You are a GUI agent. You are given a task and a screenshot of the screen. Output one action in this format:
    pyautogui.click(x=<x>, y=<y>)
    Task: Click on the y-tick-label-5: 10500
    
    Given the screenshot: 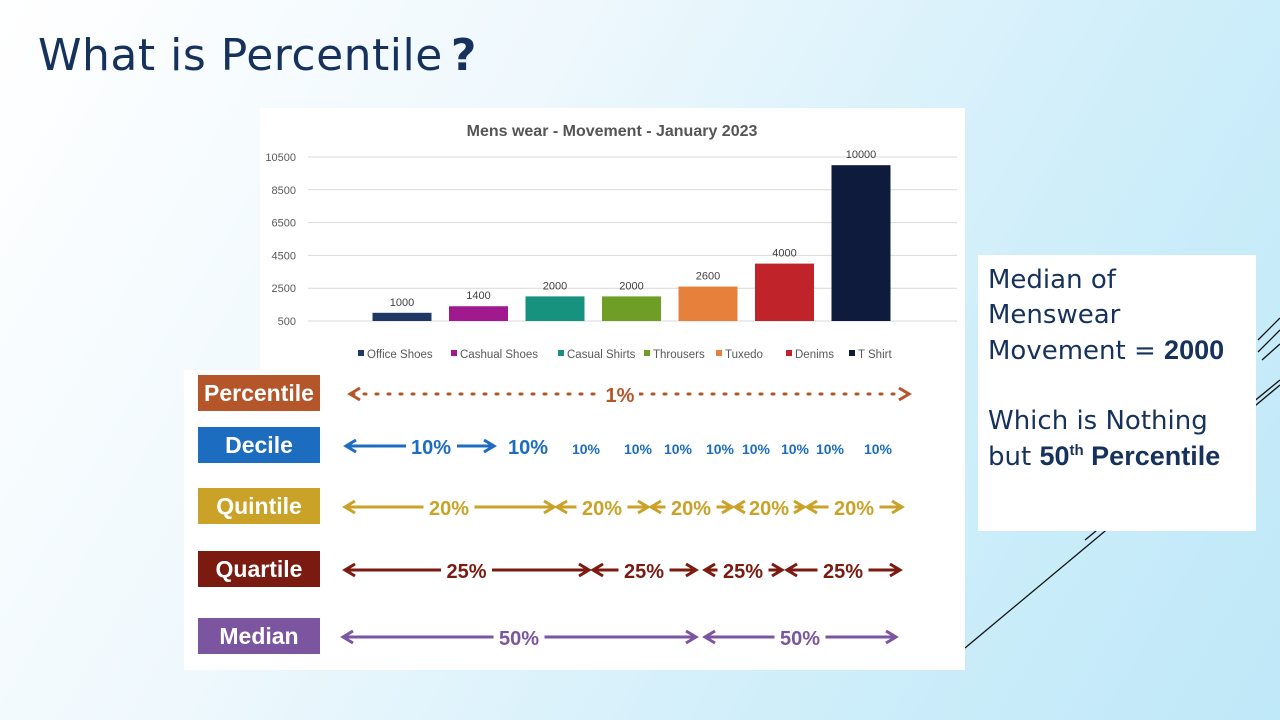 What is the action you would take?
    pyautogui.click(x=280, y=158)
    